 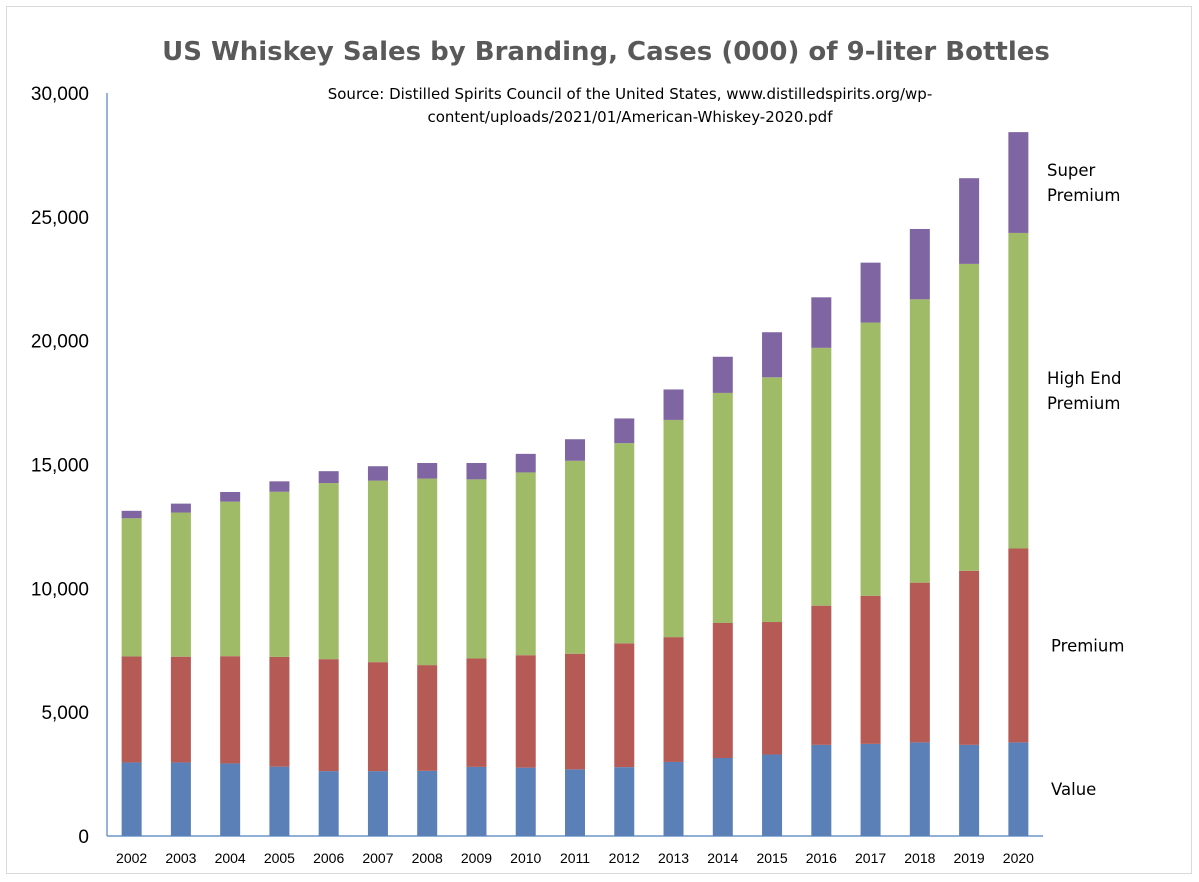 I want to click on bar-super_premium-2009, so click(x=476, y=471).